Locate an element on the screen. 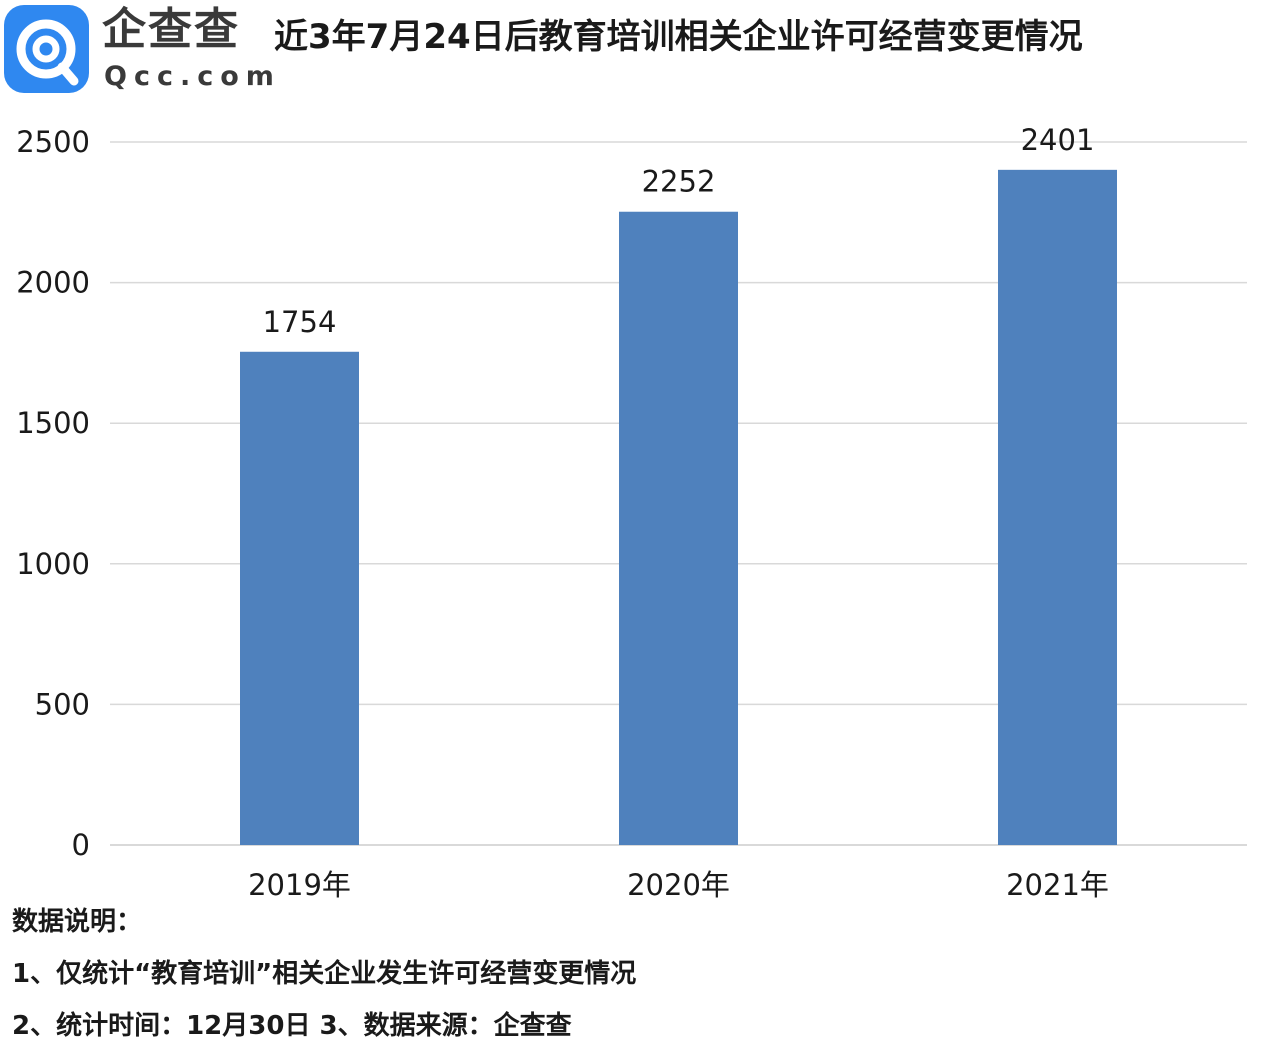 This screenshot has height=1056, width=1267. notes-heading: 数据说明： is located at coordinates (77, 922).